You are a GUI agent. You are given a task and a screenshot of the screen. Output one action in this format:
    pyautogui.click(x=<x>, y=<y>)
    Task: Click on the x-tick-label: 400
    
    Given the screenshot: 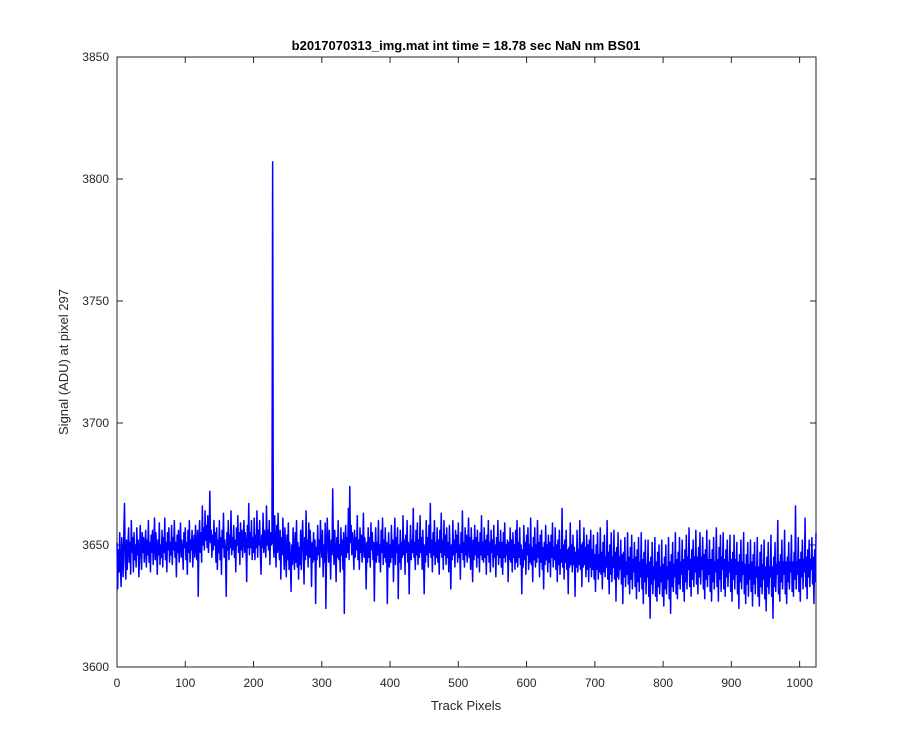 What is the action you would take?
    pyautogui.click(x=390, y=683)
    